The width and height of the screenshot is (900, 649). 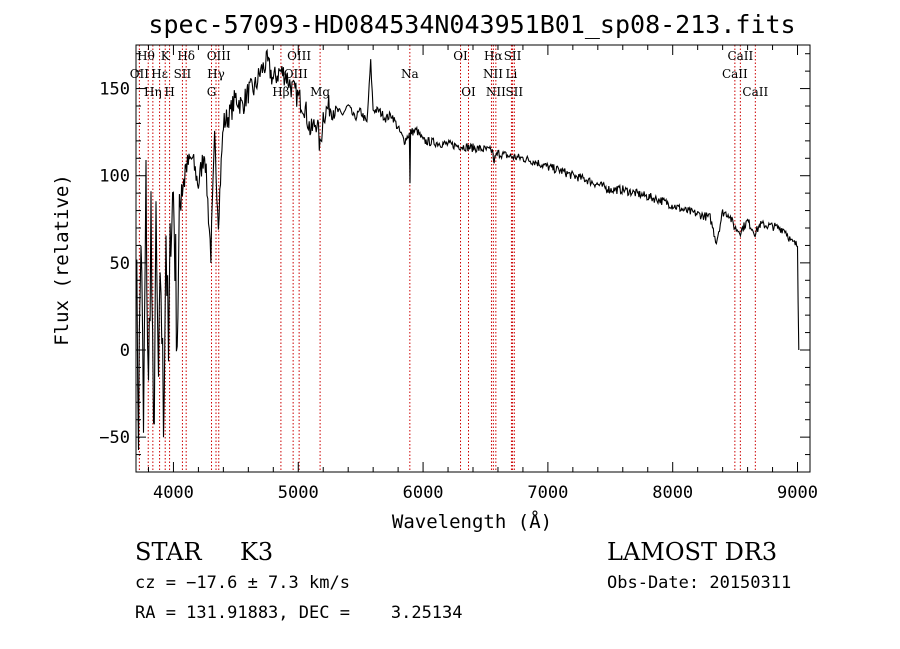 I want to click on line-label-4: Hε, so click(x=159, y=74).